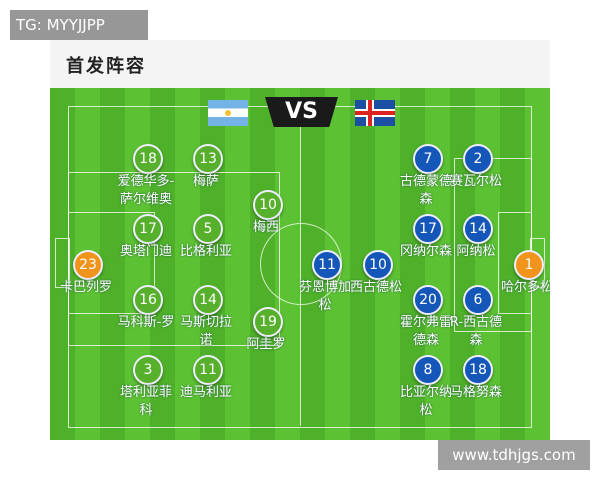 Image resolution: width=600 pixels, height=480 pixels. Describe the element at coordinates (478, 159) in the screenshot. I see `iceland-player-number: 2` at that location.